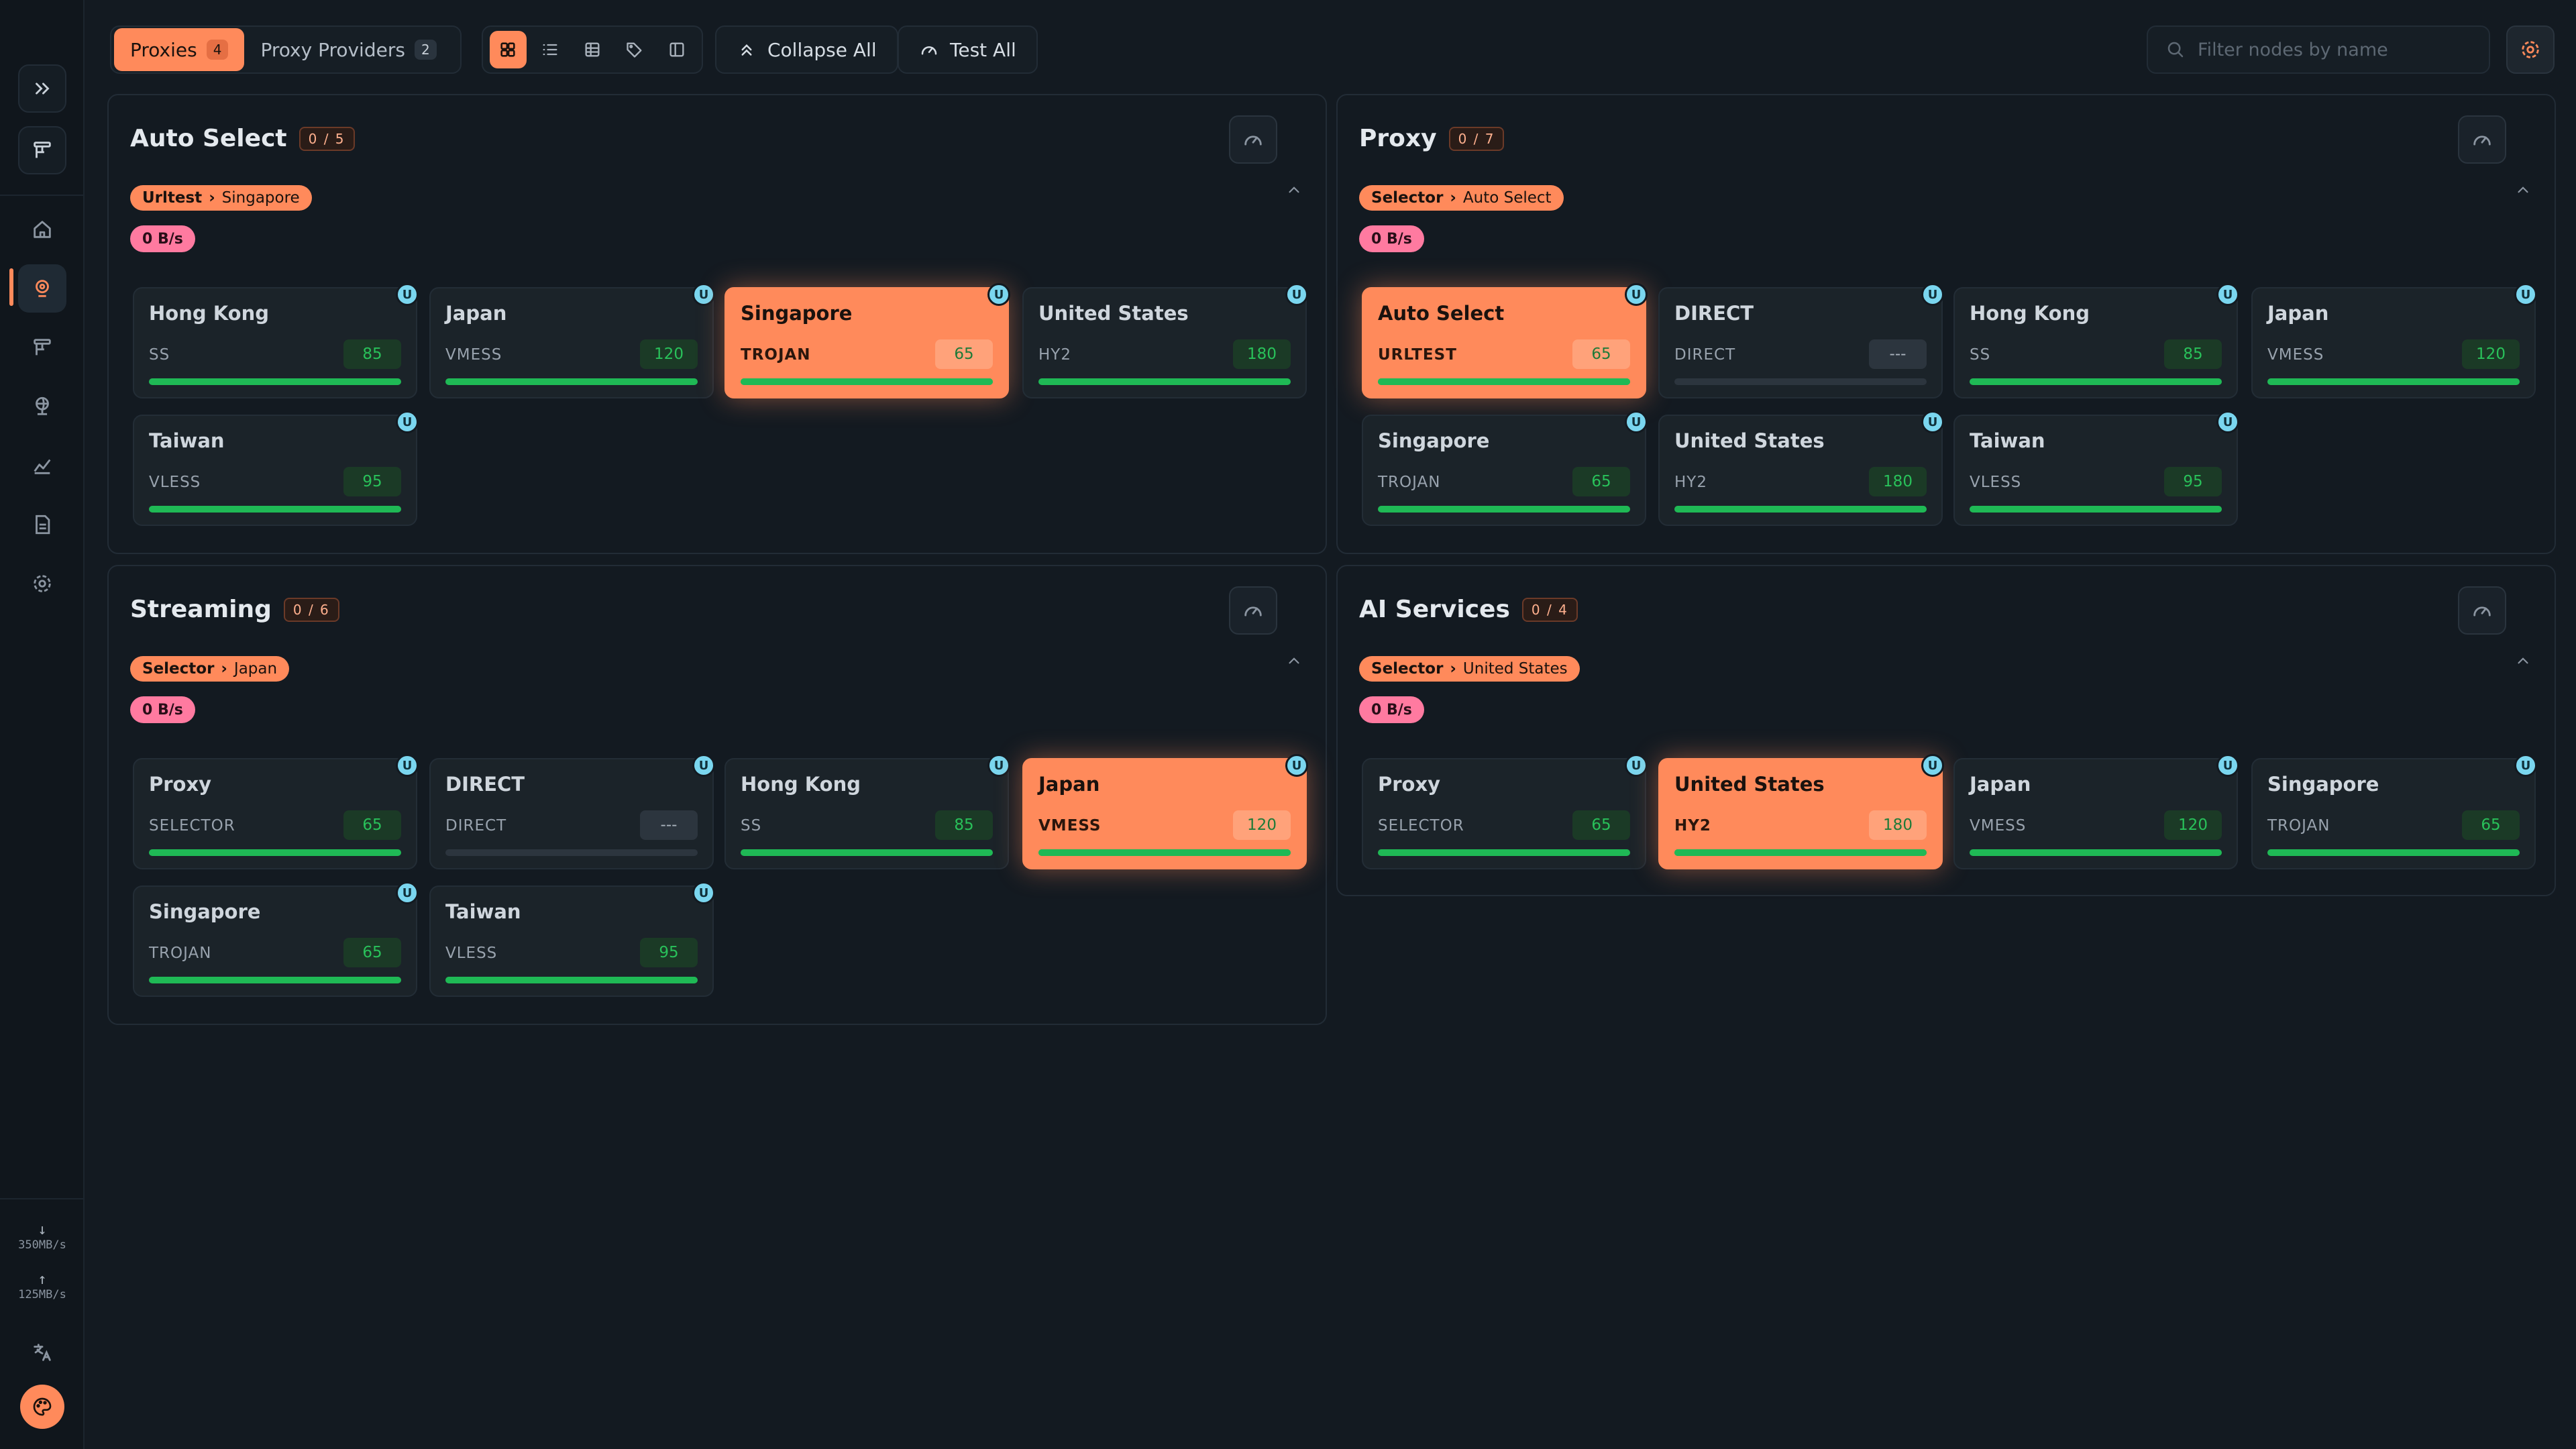 This screenshot has width=2576, height=1449. What do you see at coordinates (968, 49) in the screenshot?
I see `test-all-button: Test All` at bounding box center [968, 49].